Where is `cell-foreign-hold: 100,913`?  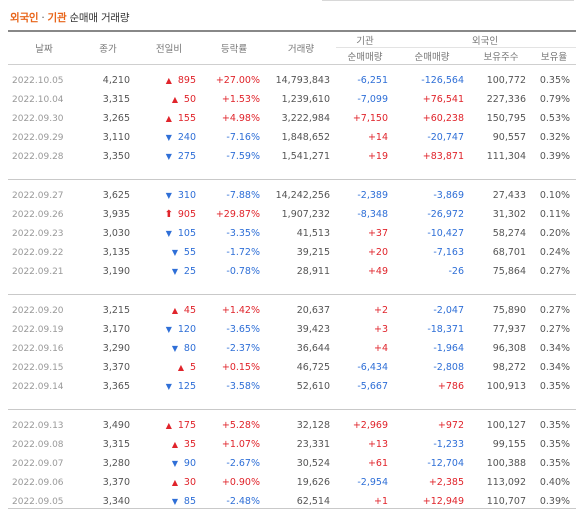 cell-foreign-hold: 100,913 is located at coordinates (506, 386).